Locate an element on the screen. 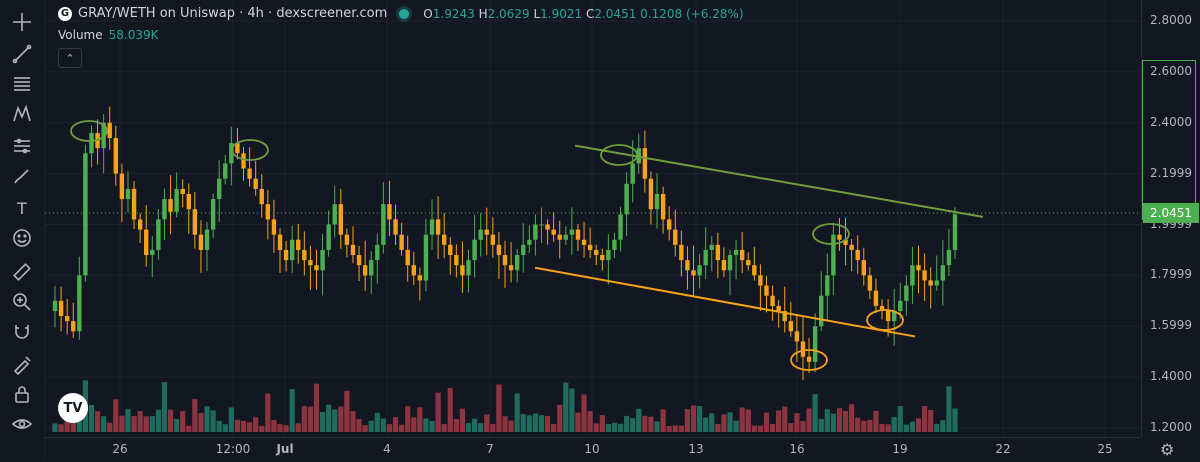  price-tick-label: 2.8000 is located at coordinates (1171, 20).